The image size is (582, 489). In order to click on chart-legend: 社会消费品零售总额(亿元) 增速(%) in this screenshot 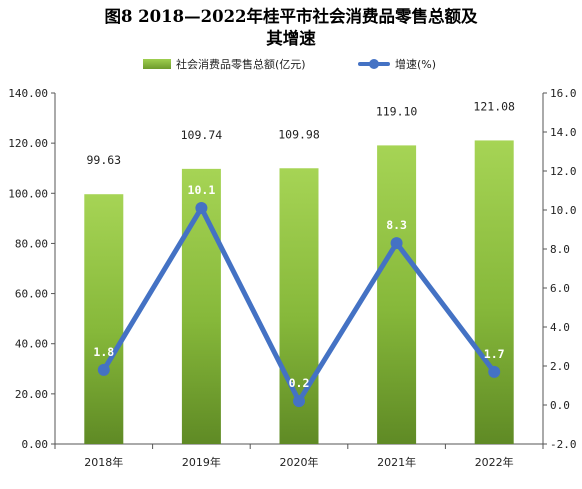, I will do `click(291, 66)`.